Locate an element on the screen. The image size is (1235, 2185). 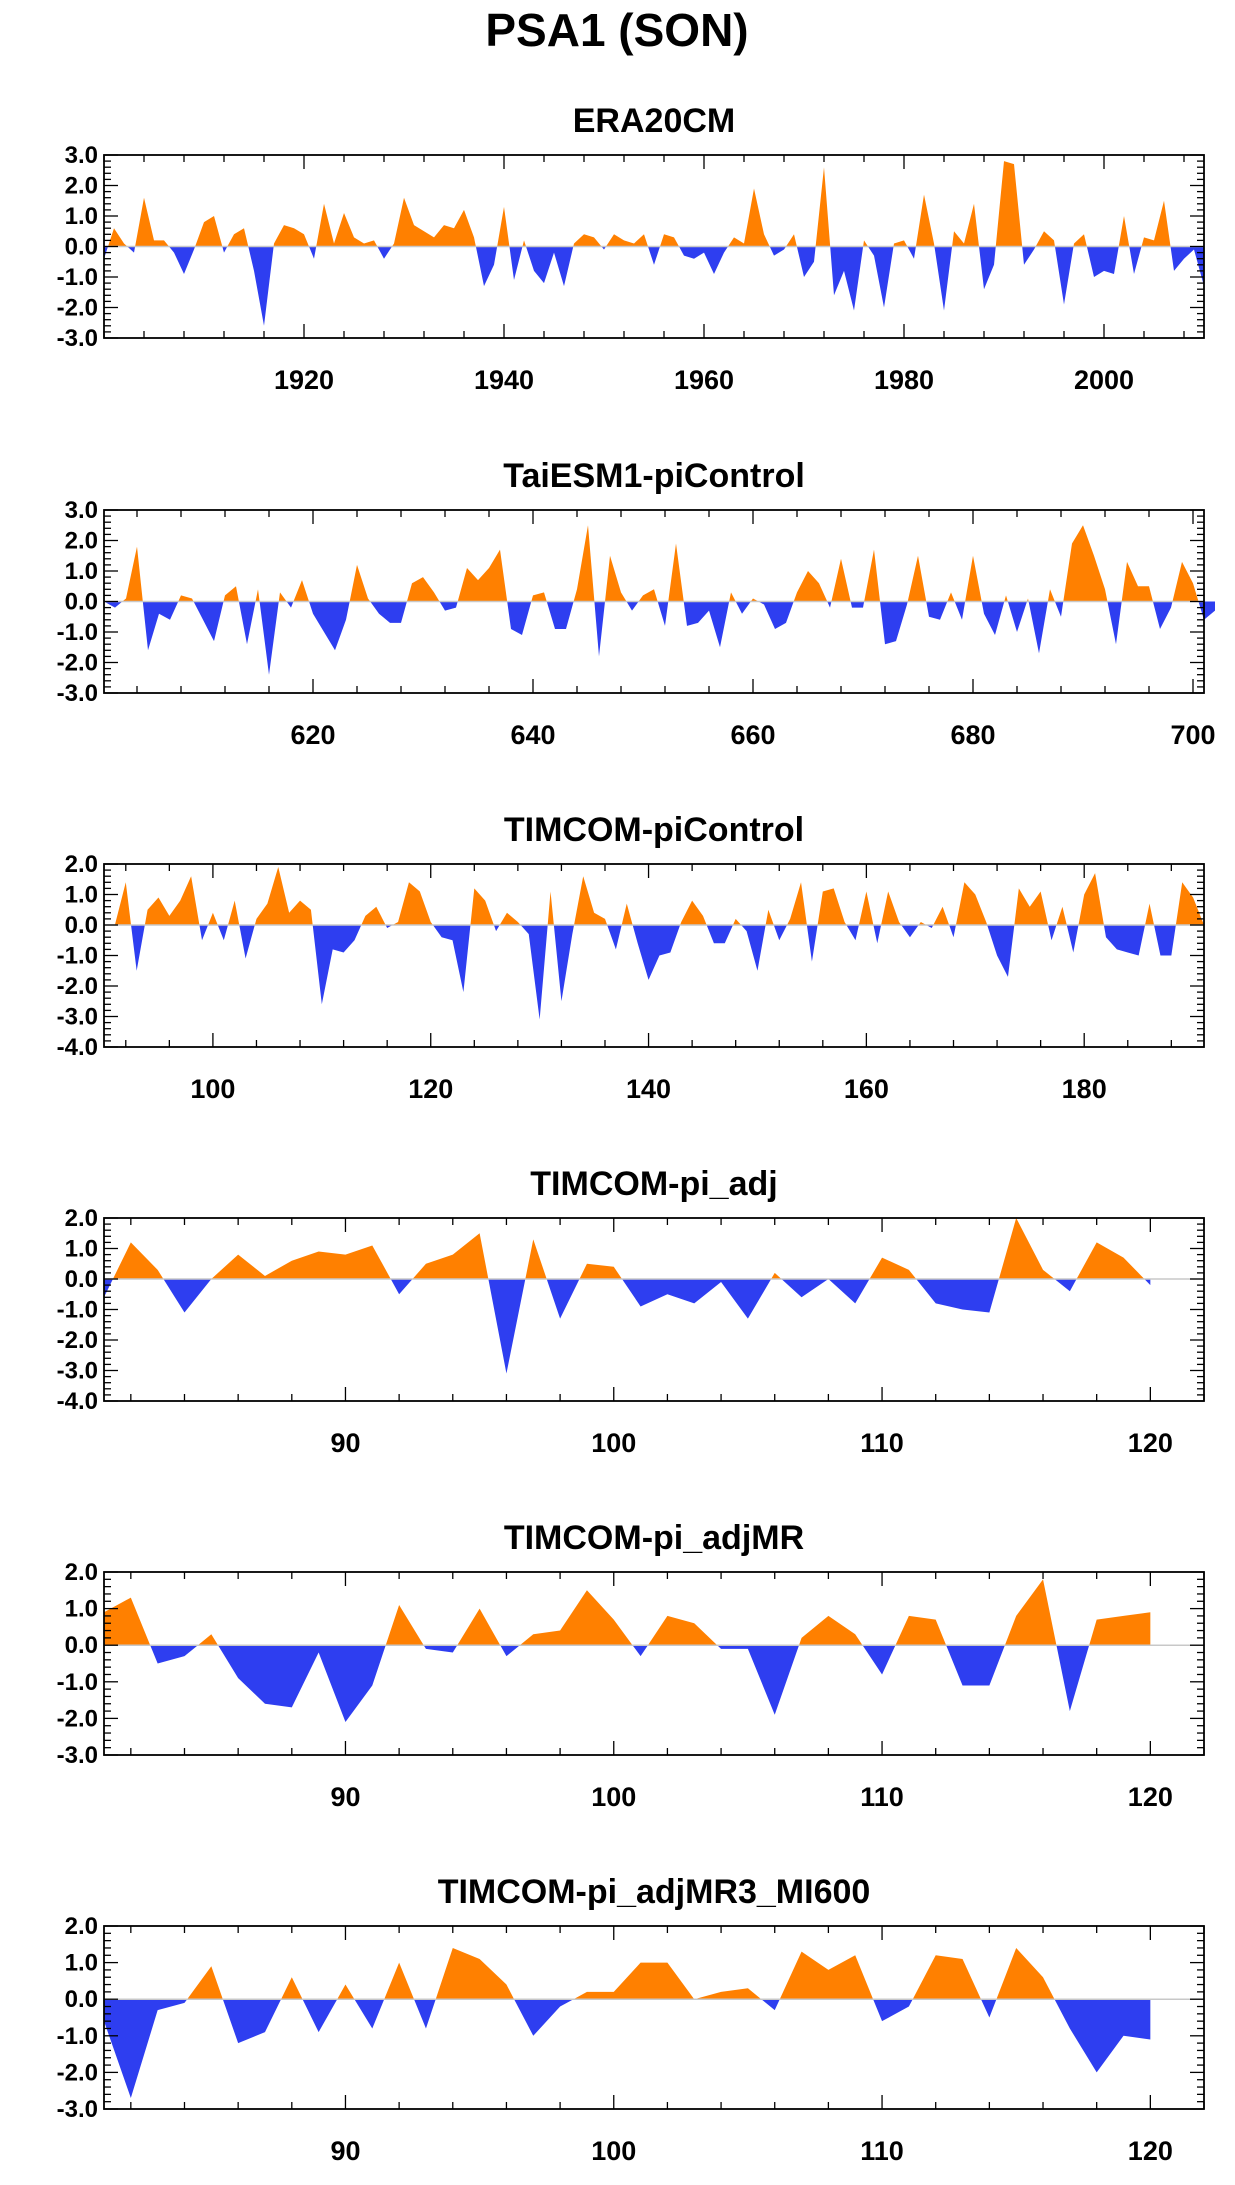
panel-title: ERA20CM is located at coordinates (654, 121).